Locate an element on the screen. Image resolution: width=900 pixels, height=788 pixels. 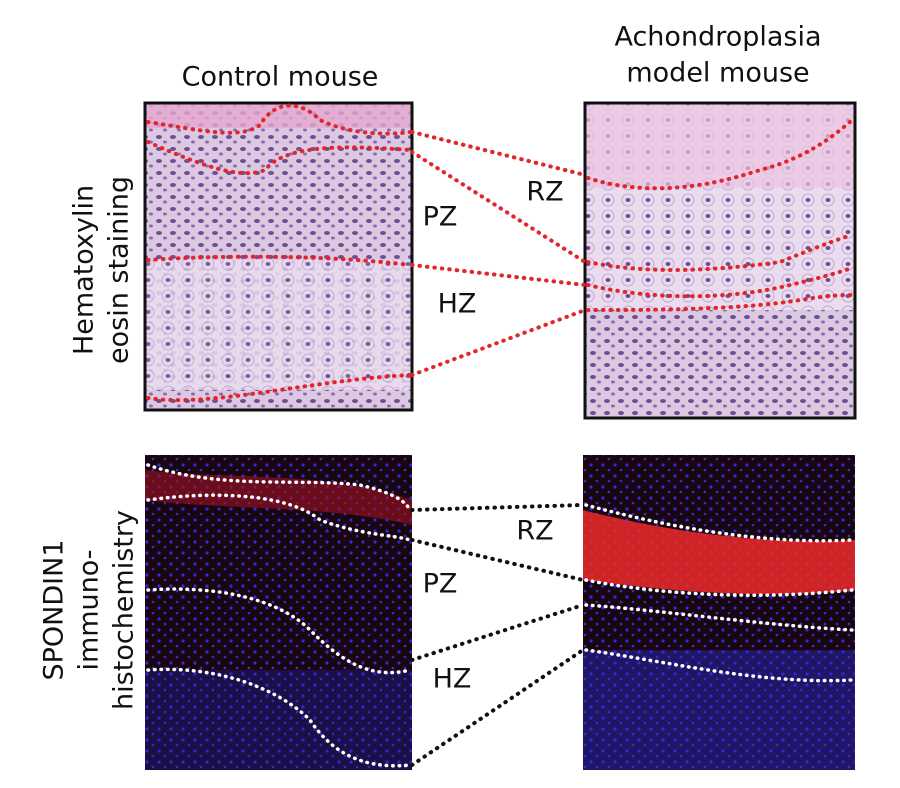
he-achondroplasia-image is located at coordinates (720, 260).